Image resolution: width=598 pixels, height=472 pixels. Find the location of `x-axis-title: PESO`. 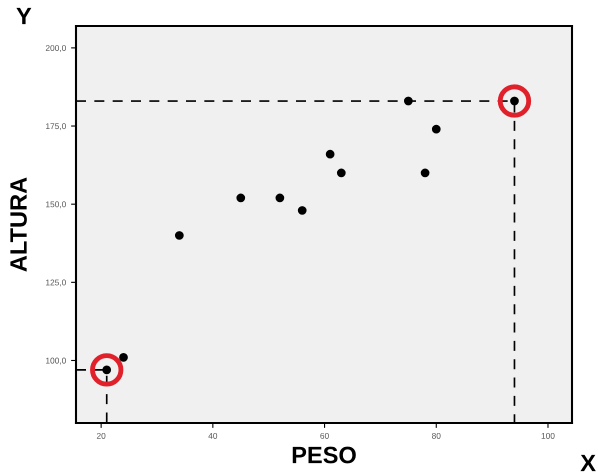

x-axis-title: PESO is located at coordinates (324, 455).